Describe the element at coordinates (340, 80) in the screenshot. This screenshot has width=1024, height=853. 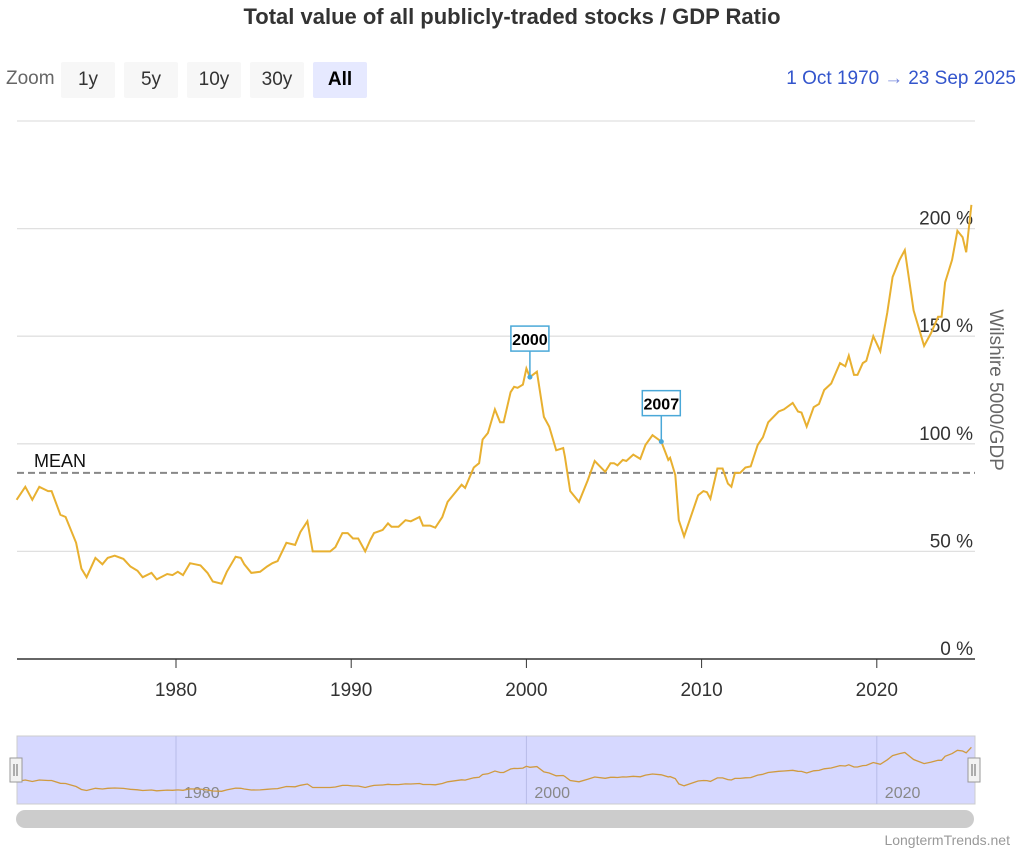
I see `zoom-all-button: All` at that location.